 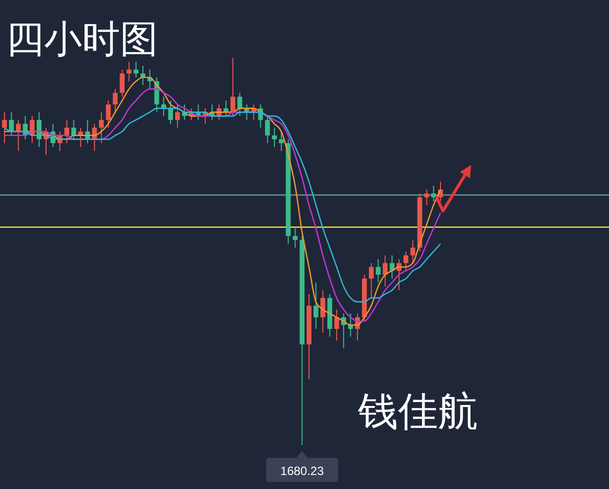 I want to click on annotation: 钱佳航, so click(x=417, y=412).